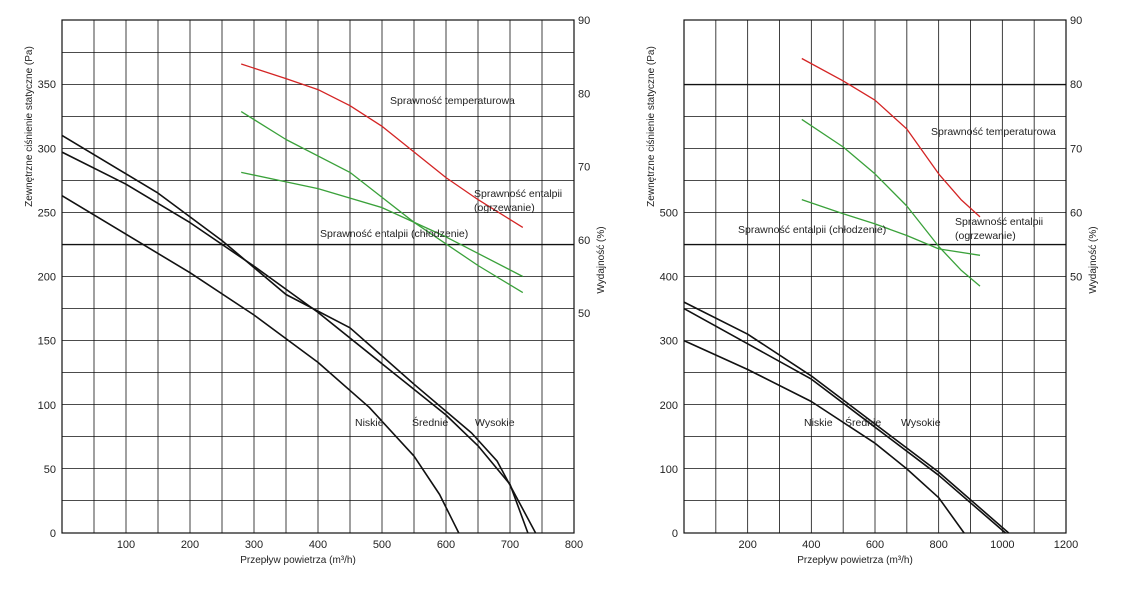 This screenshot has width=1130, height=603. What do you see at coordinates (47, 342) in the screenshot?
I see `y-tick-label: 150` at bounding box center [47, 342].